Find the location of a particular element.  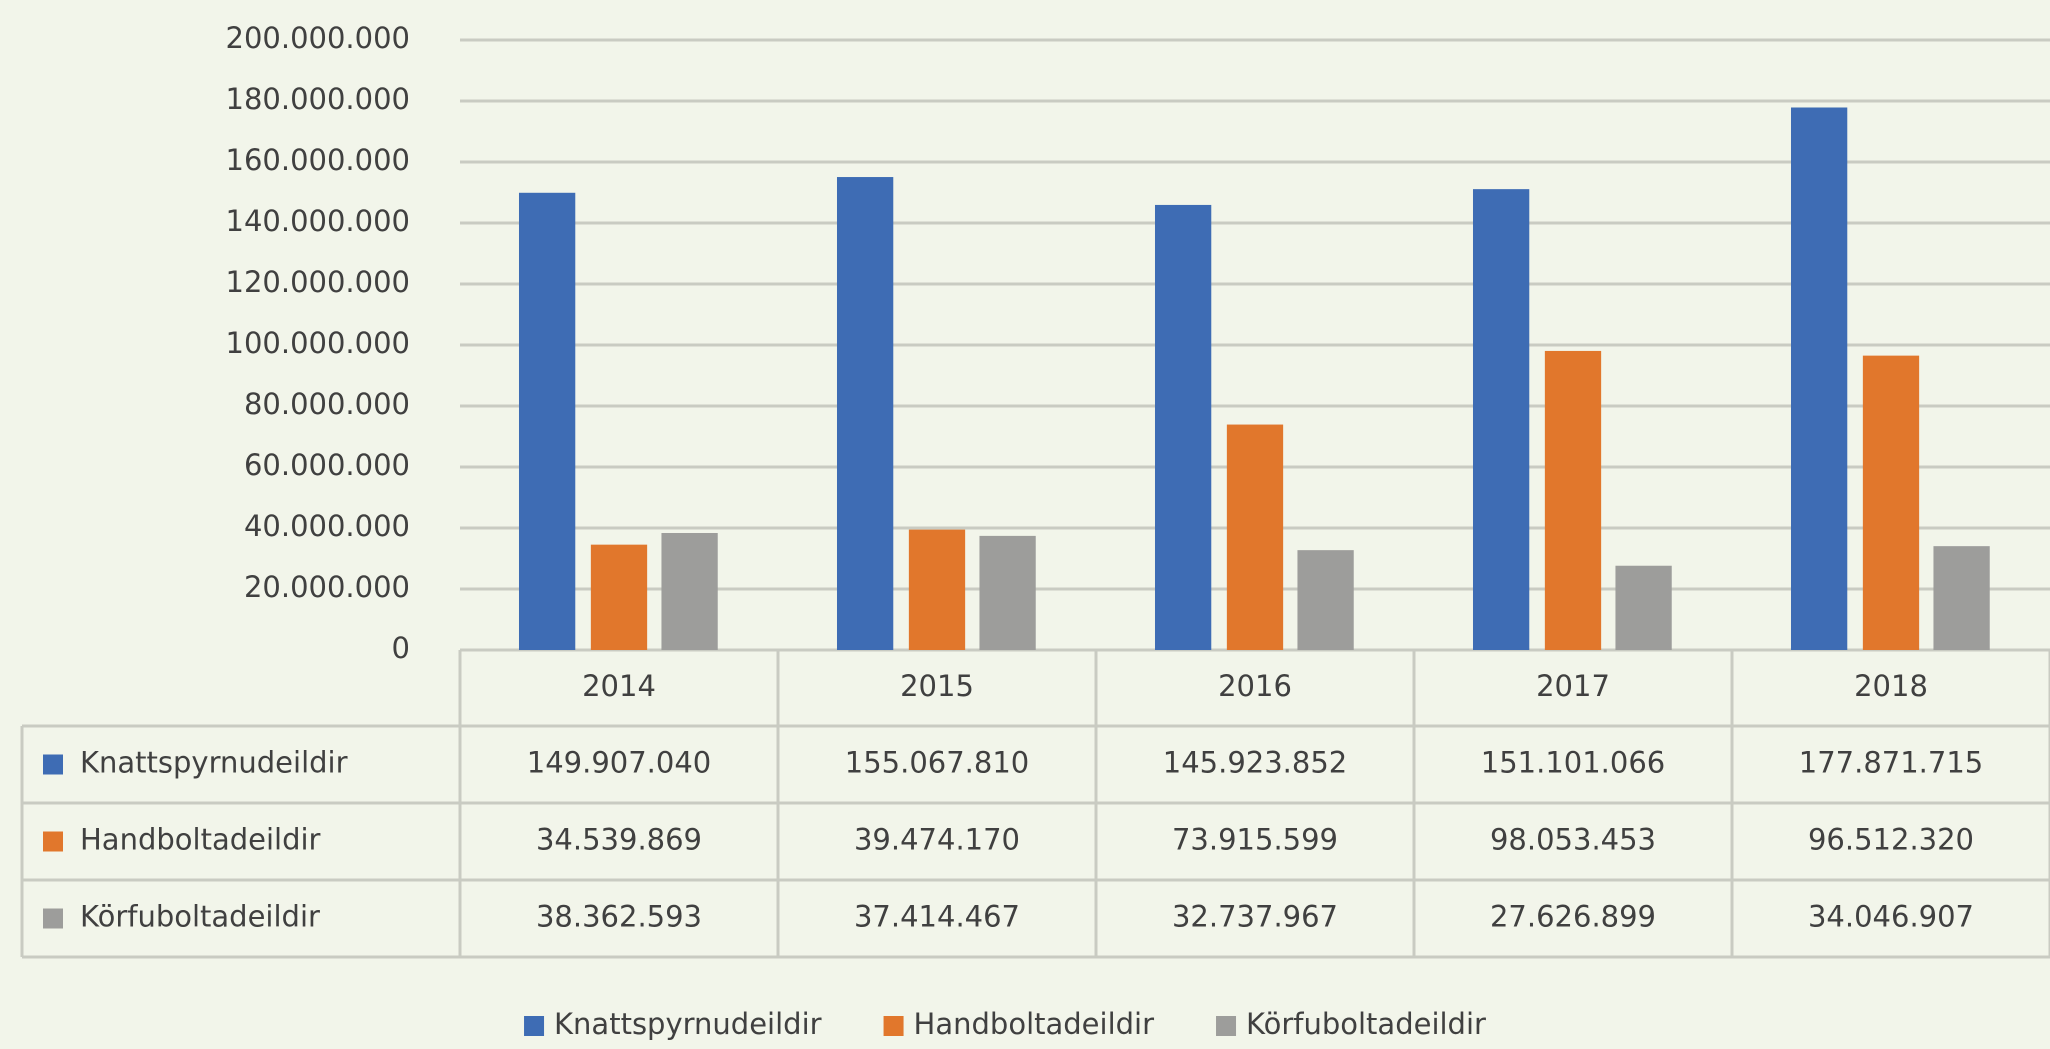

table-row-label: Handboltadeildir is located at coordinates (200, 840).